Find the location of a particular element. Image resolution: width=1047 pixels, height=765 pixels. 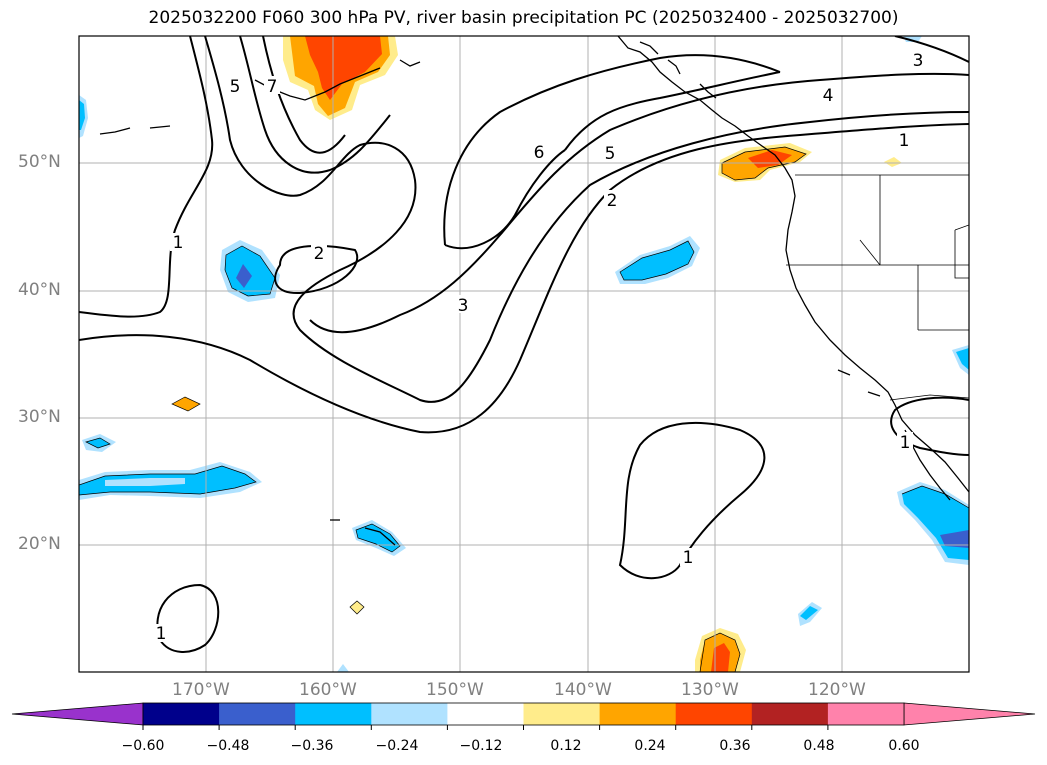

colorbar-tick-label: 0.60 is located at coordinates (904, 746).